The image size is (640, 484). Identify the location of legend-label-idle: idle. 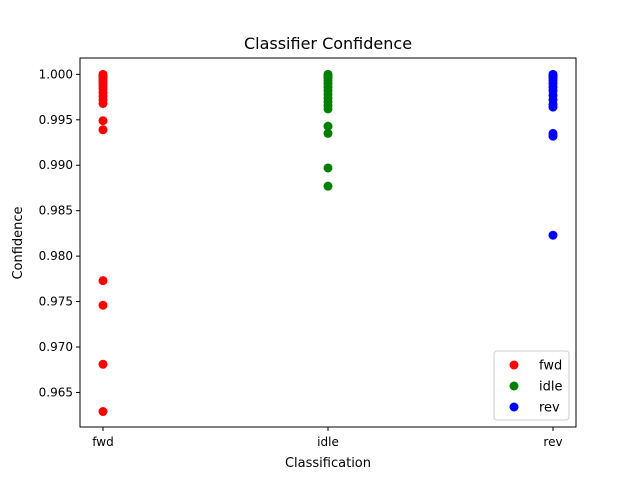
(550, 387).